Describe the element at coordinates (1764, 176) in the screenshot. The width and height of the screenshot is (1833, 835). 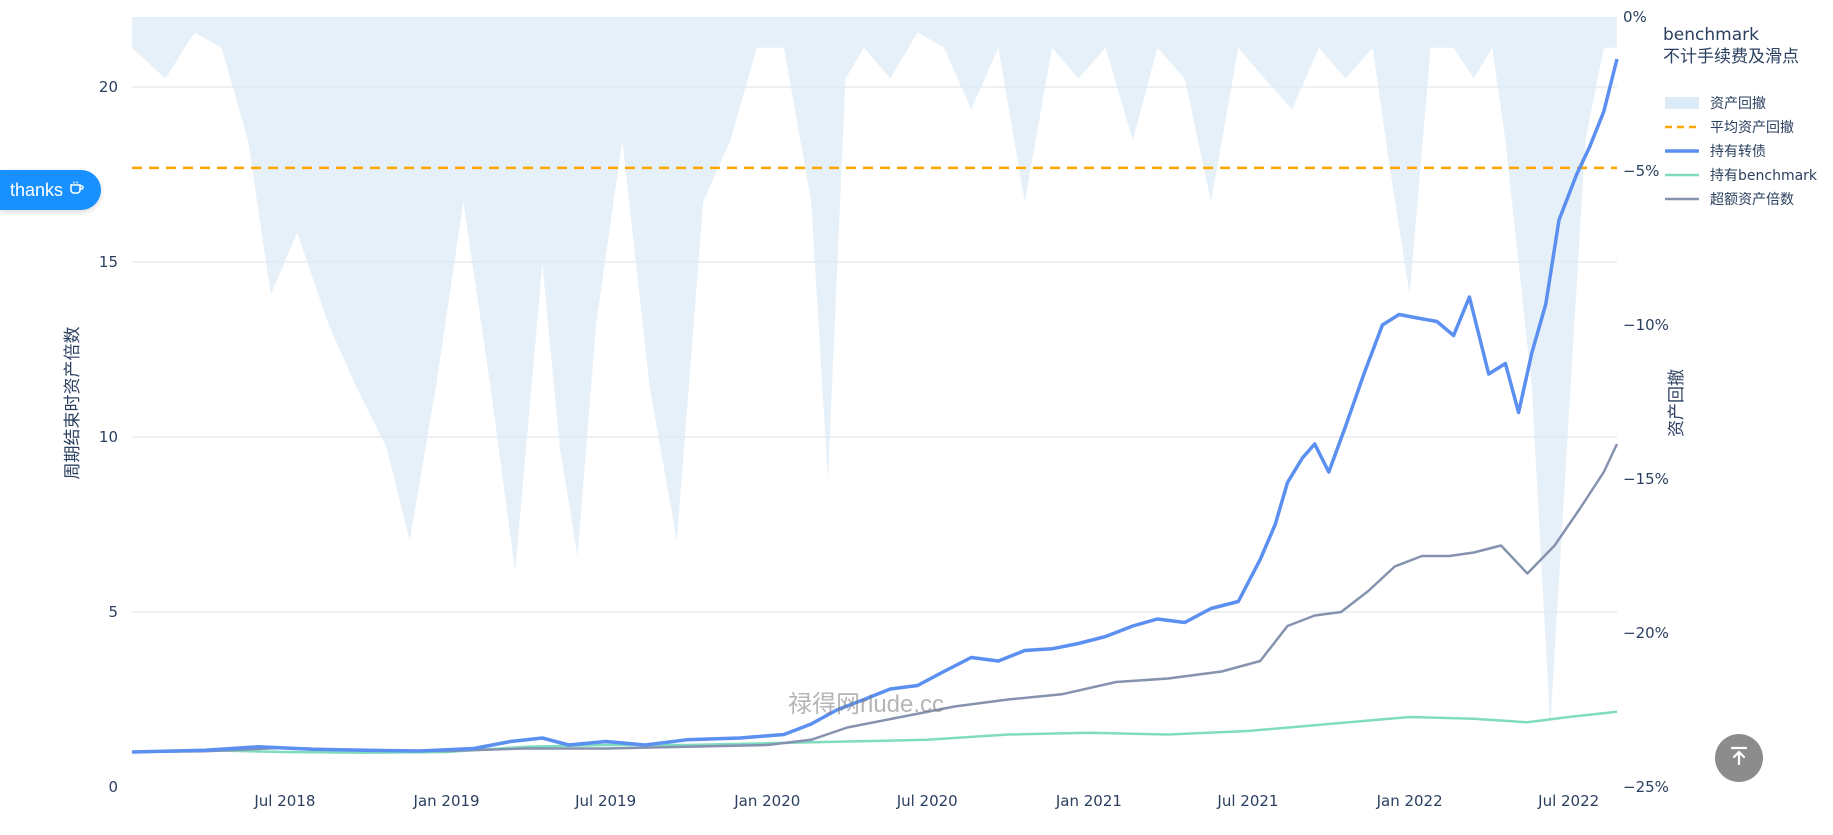
I see `legend-label: 持有benchmark` at that location.